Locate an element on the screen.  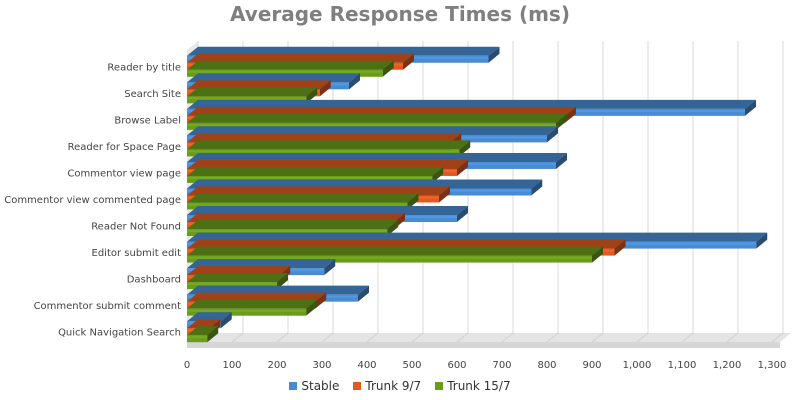
x-tick-label: 600 is located at coordinates (456, 365).